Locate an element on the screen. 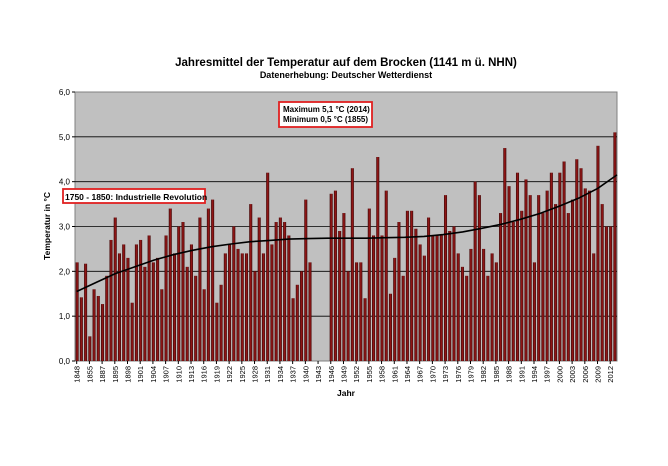  x-tick-label: 2012 is located at coordinates (610, 374).